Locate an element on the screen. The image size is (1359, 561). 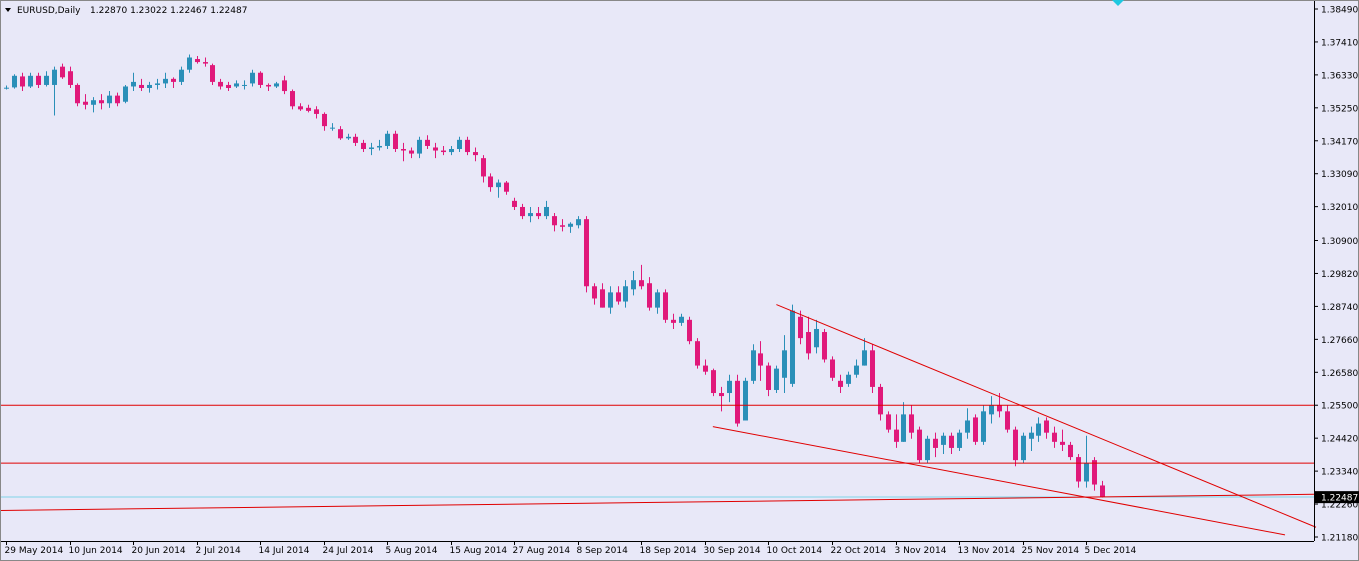
current-price-tag: 1.22487 is located at coordinates (1337, 497).